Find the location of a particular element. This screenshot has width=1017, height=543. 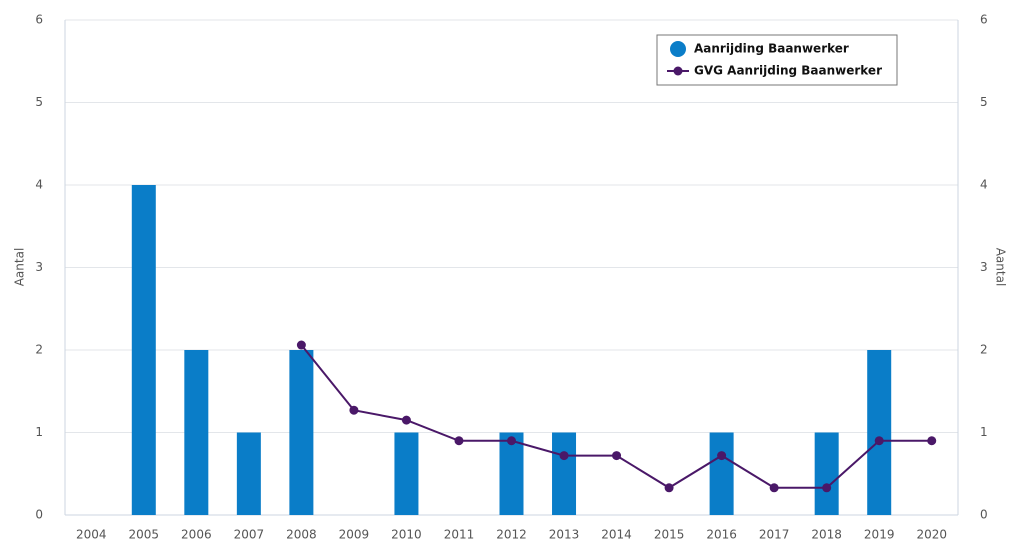

y2-axis-label: Aantal is located at coordinates (1001, 267).